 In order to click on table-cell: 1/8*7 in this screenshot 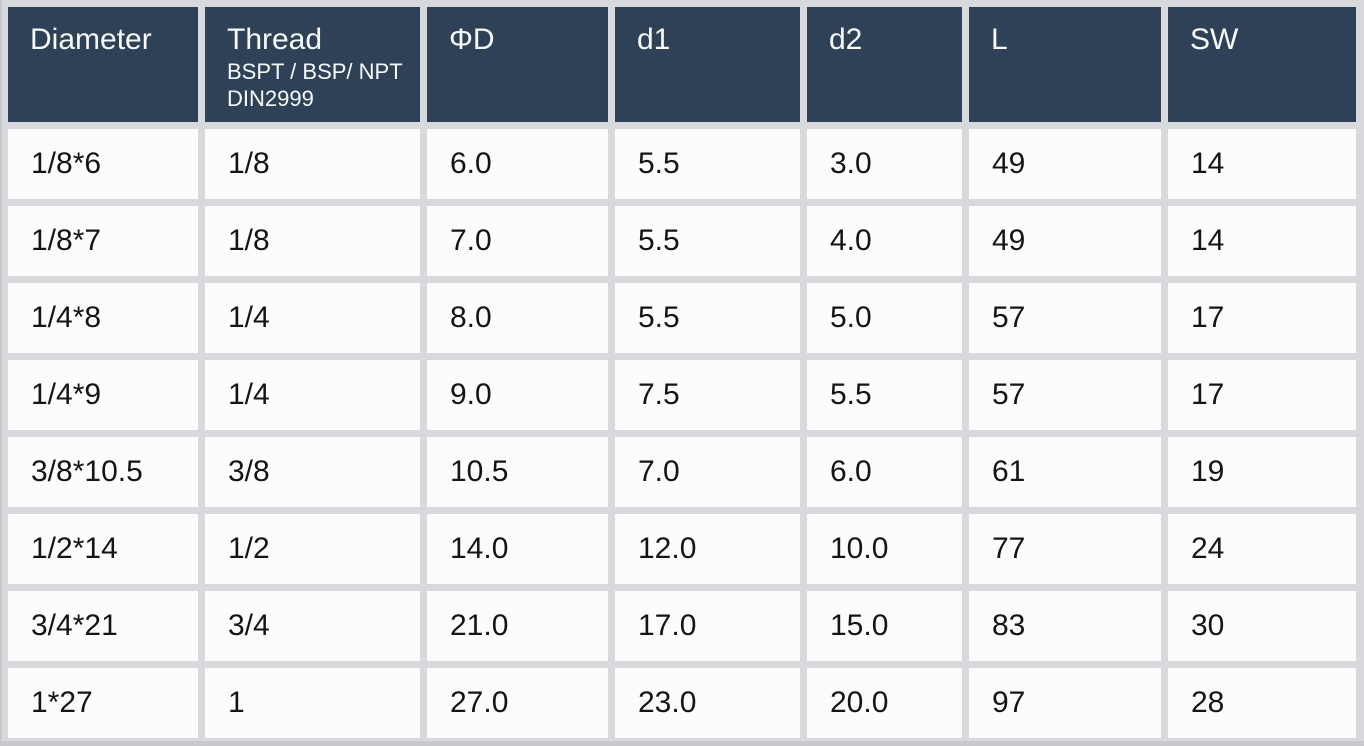, I will do `click(103, 241)`.